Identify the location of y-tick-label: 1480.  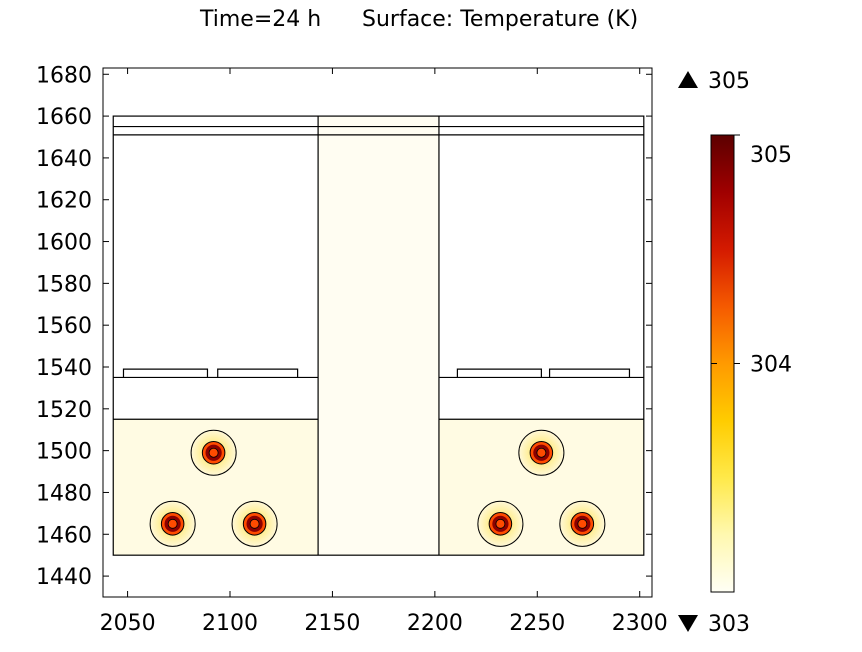
(64, 493).